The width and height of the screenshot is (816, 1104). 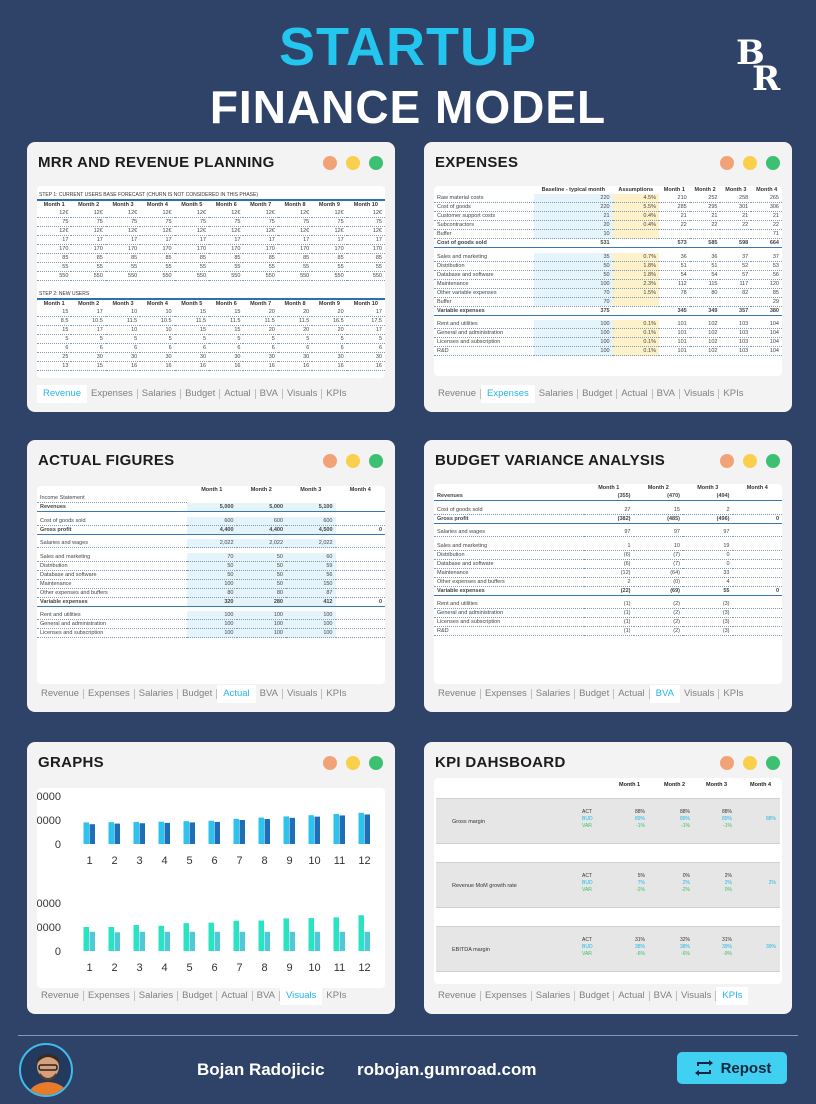 I want to click on cell: (69), so click(x=658, y=591).